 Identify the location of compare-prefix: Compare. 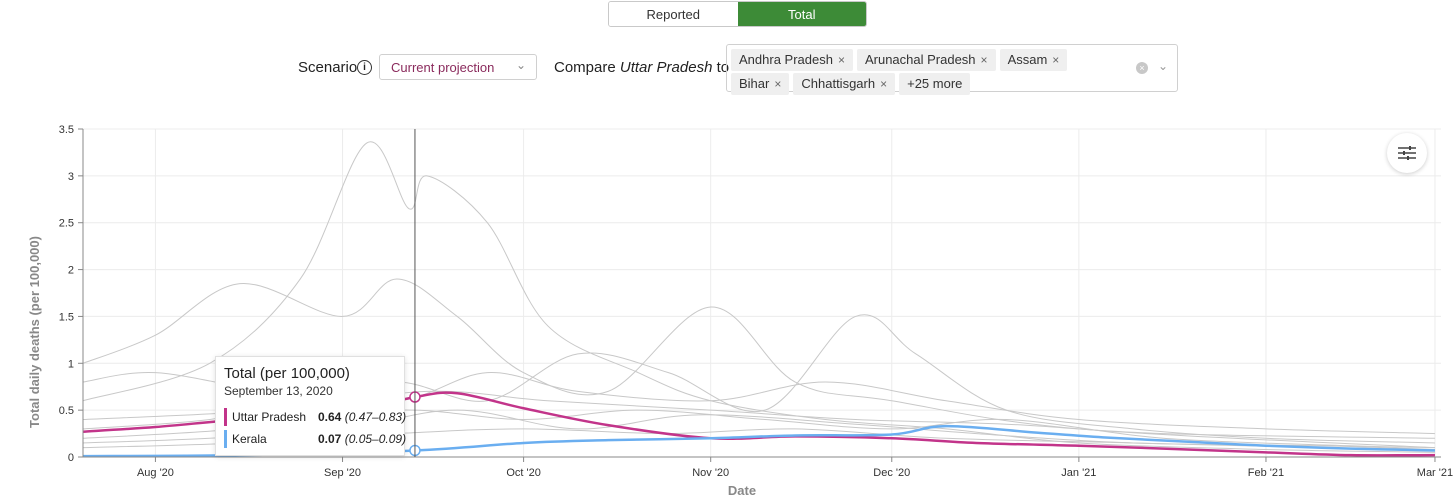
(585, 67).